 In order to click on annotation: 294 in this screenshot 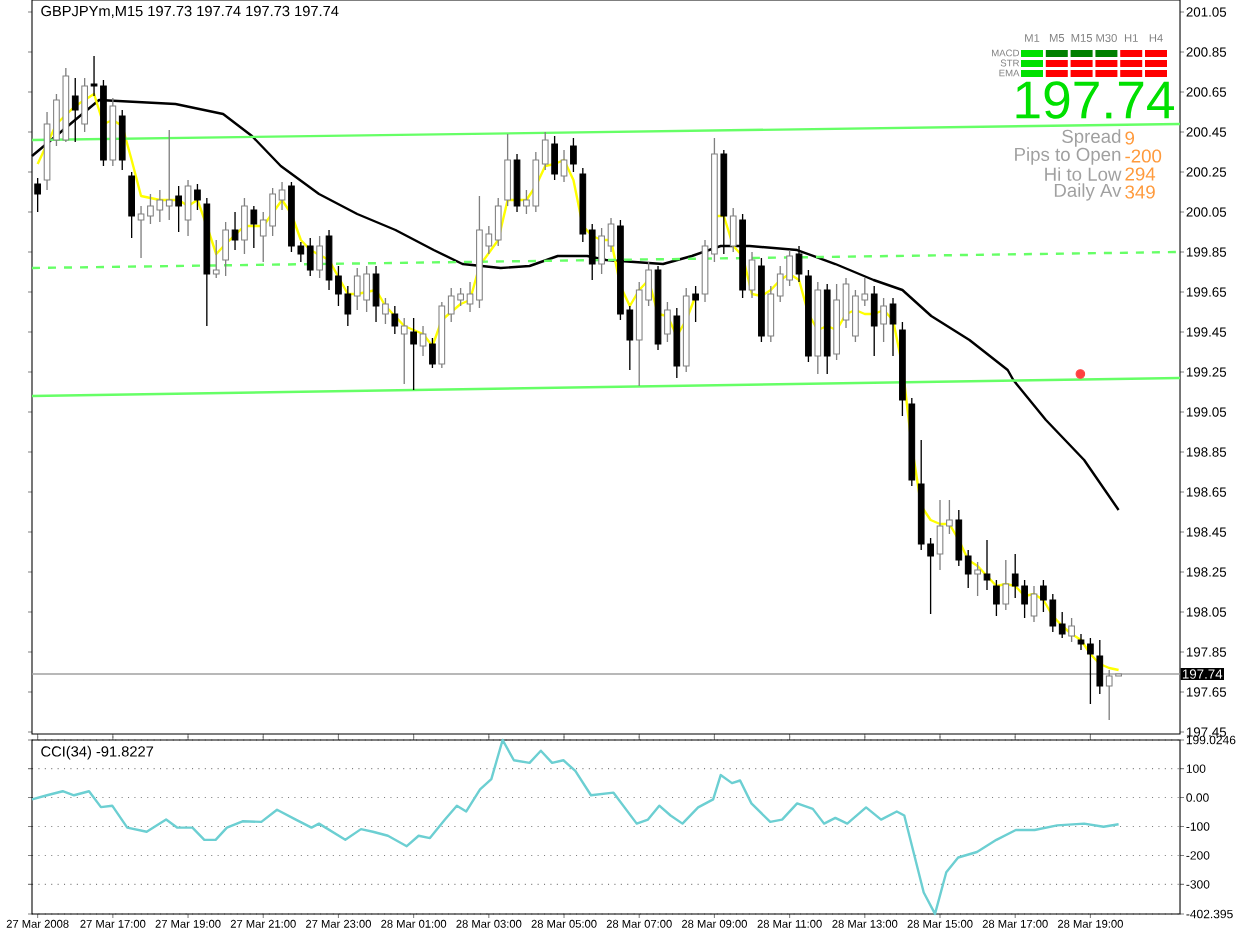, I will do `click(1140, 174)`.